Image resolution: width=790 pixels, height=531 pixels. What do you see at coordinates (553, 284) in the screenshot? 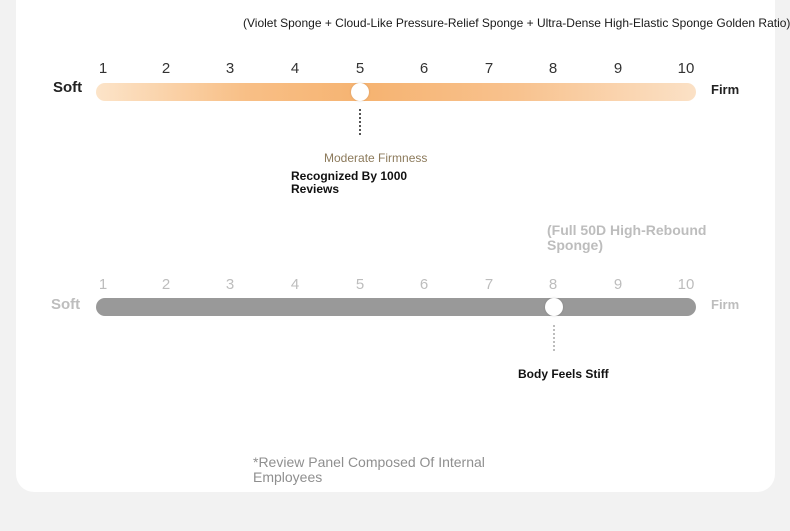
I see `scale2-number: 8` at bounding box center [553, 284].